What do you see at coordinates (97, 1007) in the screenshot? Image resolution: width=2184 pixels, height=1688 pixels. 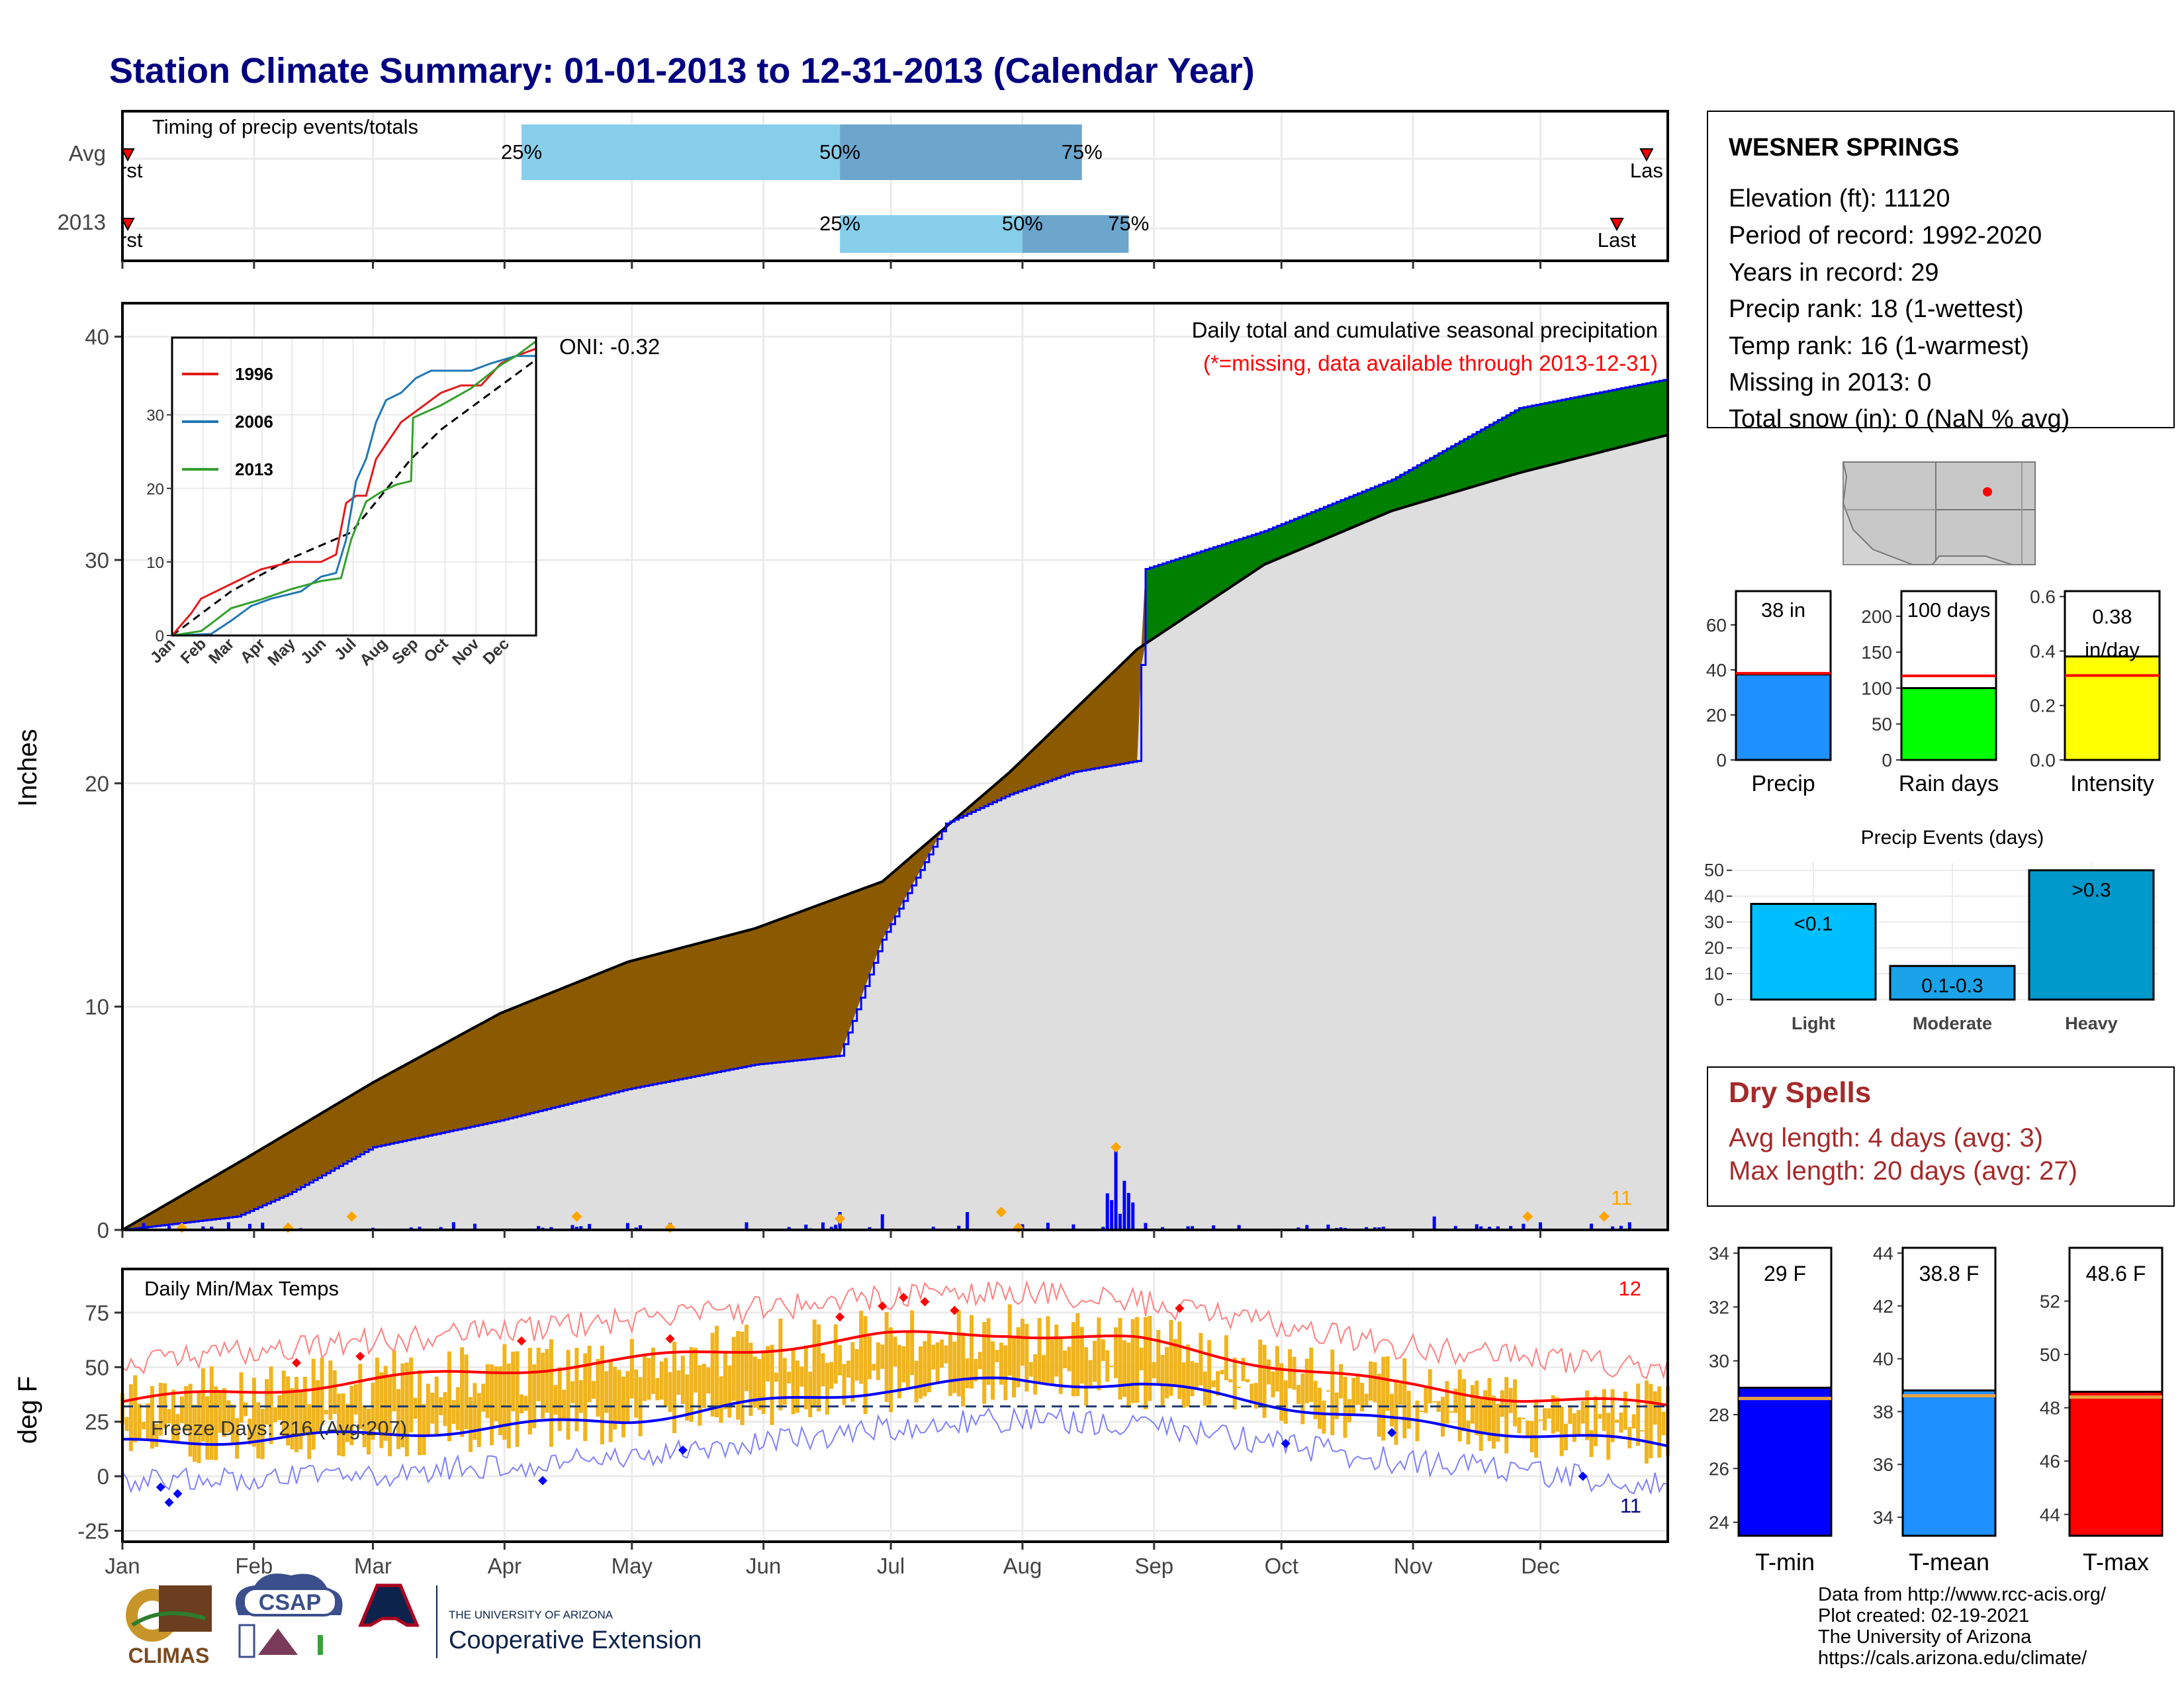 I see `precip-ytick-label: 10` at bounding box center [97, 1007].